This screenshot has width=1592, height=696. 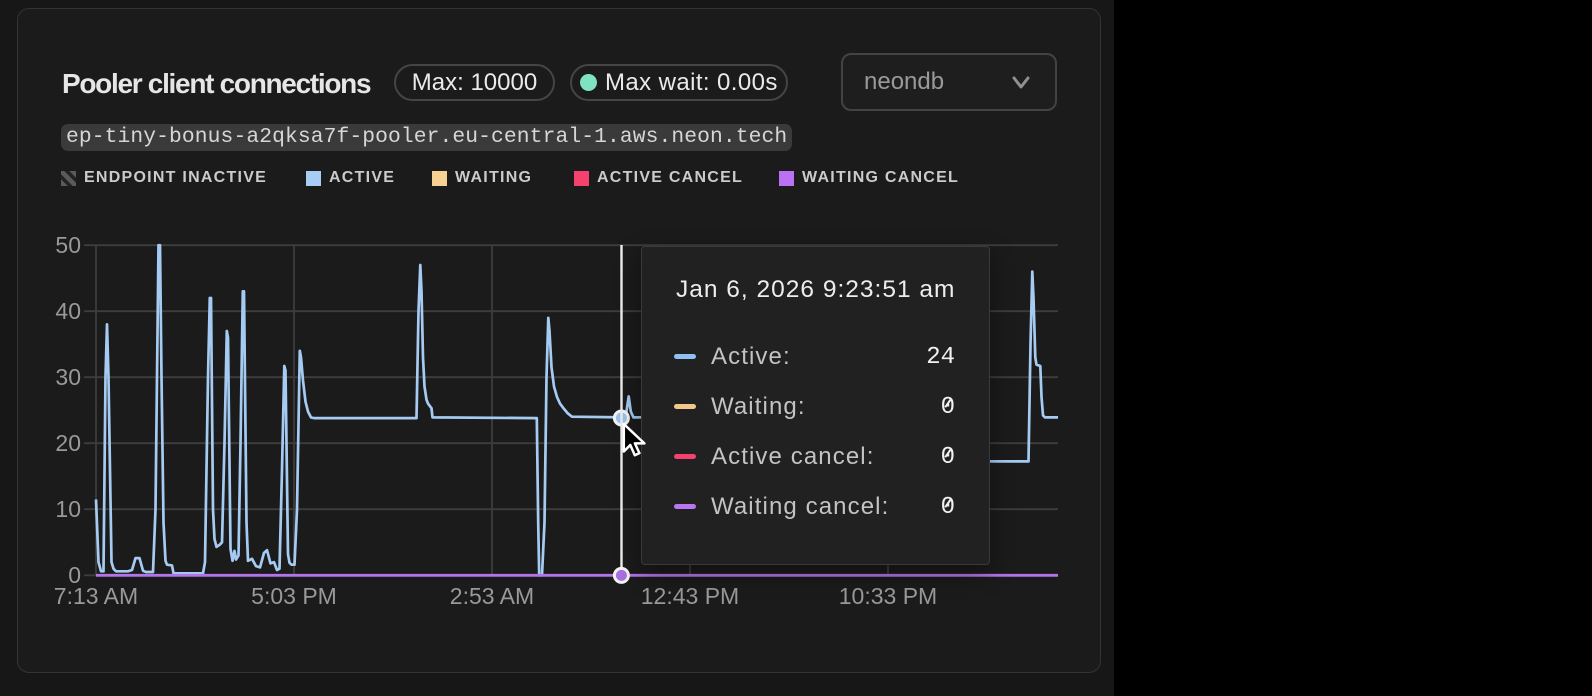 I want to click on svg-text: 20, so click(x=68, y=443).